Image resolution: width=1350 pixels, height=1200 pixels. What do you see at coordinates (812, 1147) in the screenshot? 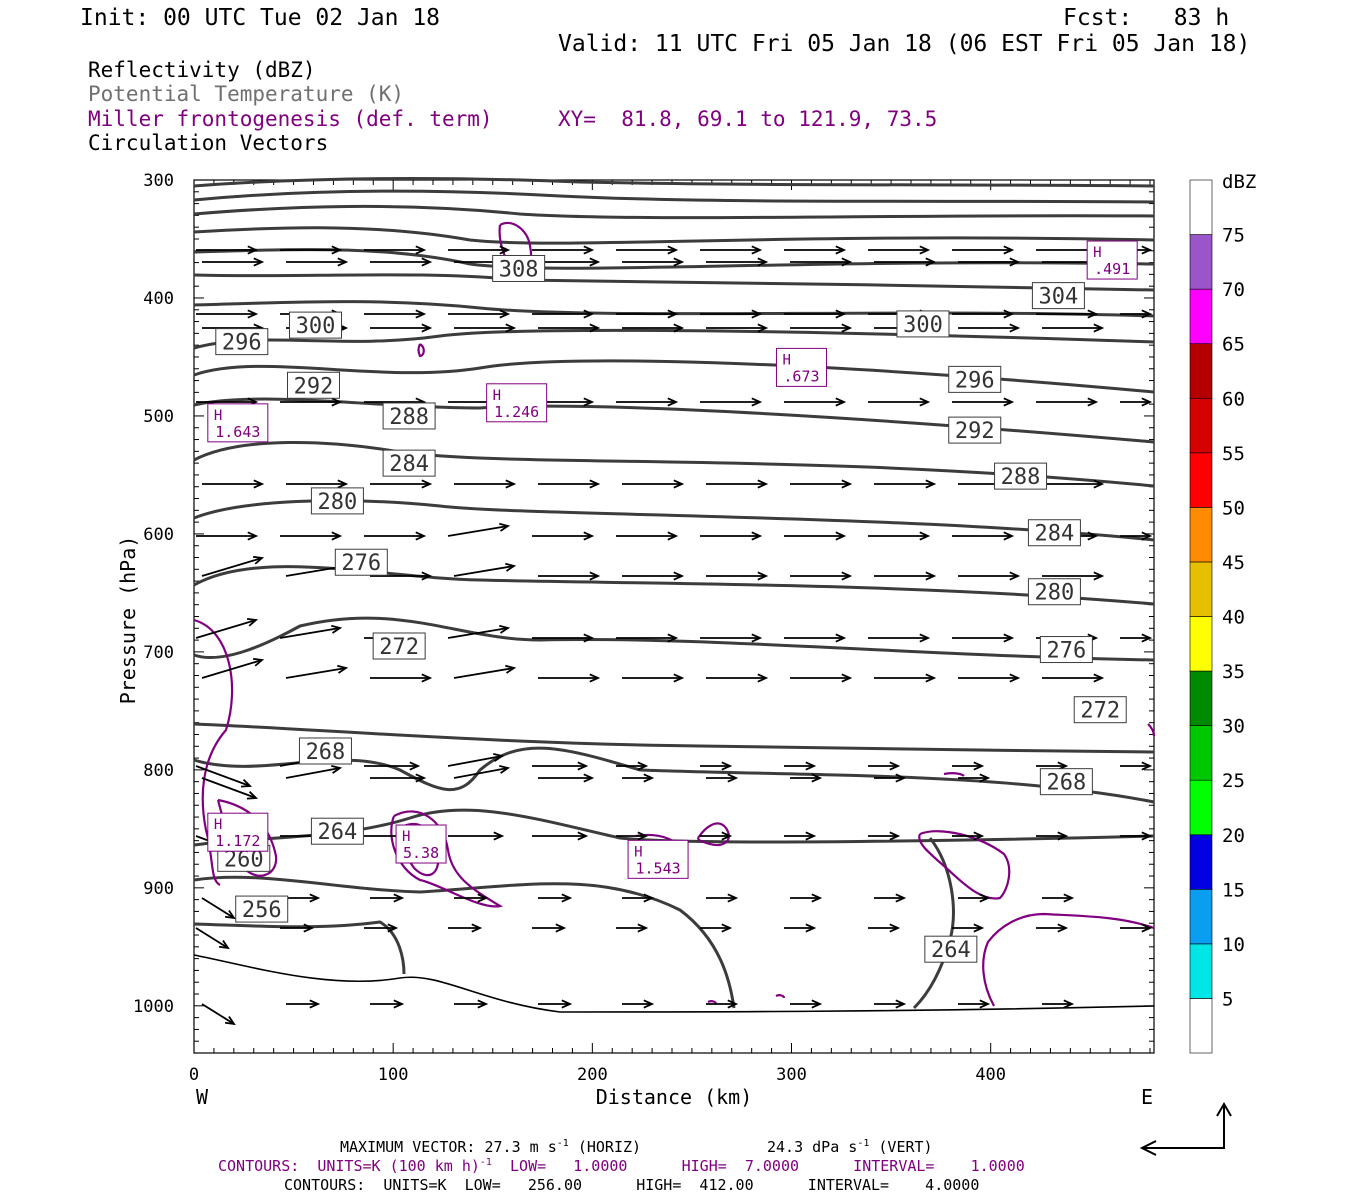
I see `max-vector-vert-value: 24.3 dPa s` at bounding box center [812, 1147].